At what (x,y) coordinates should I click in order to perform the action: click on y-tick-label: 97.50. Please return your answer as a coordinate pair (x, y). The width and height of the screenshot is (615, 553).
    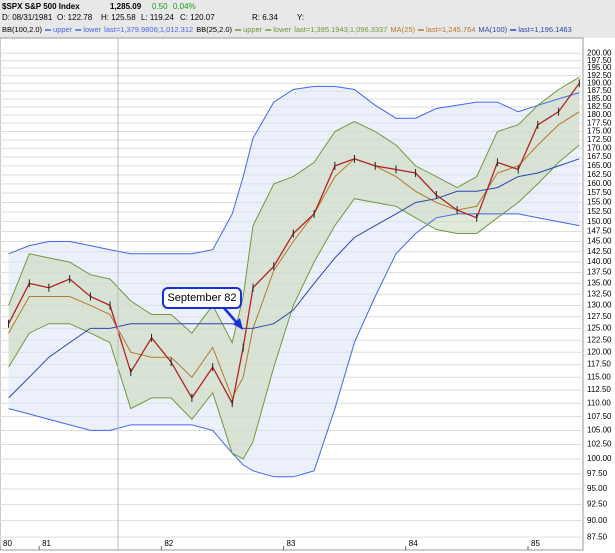
    Looking at the image, I should click on (597, 473).